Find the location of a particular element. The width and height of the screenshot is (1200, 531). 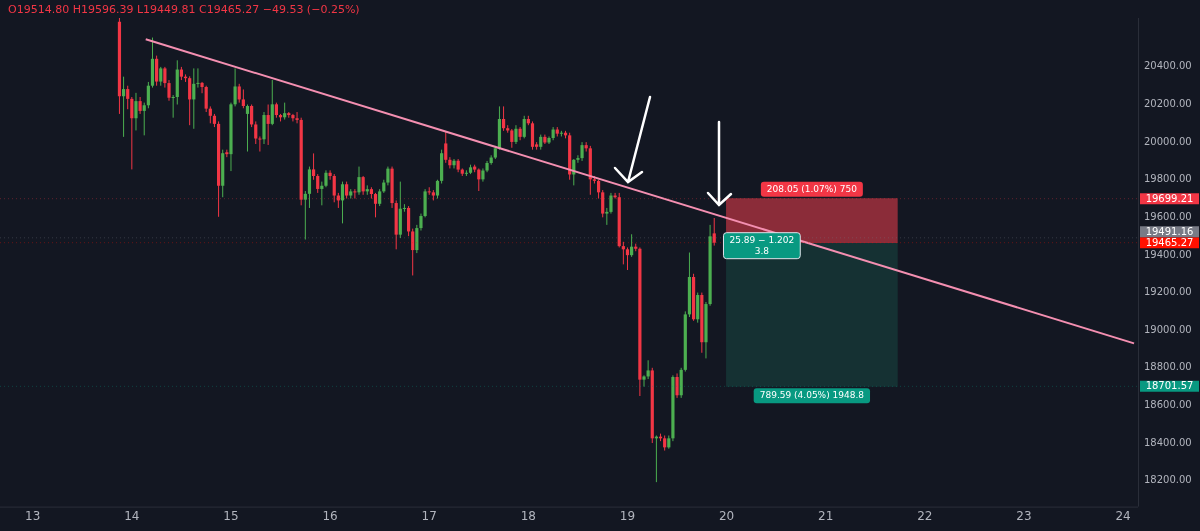

text: O19514.80 H19596.39 L19449.81 C19465.27 −49.53 (−0.25%) is located at coordinates (184, 9).